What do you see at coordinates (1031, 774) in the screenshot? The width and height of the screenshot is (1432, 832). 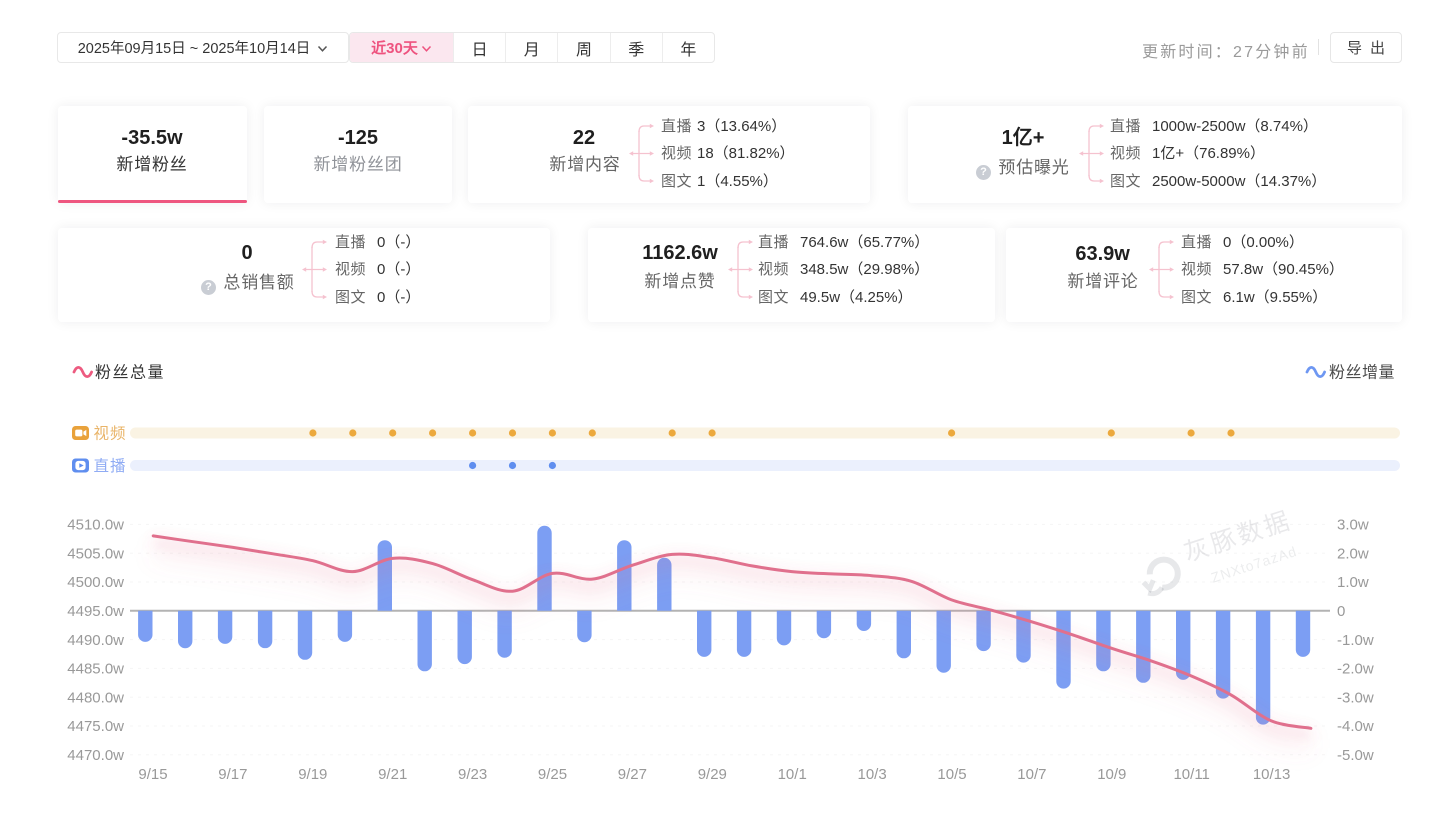 I see `svg-text: 10/7` at bounding box center [1031, 774].